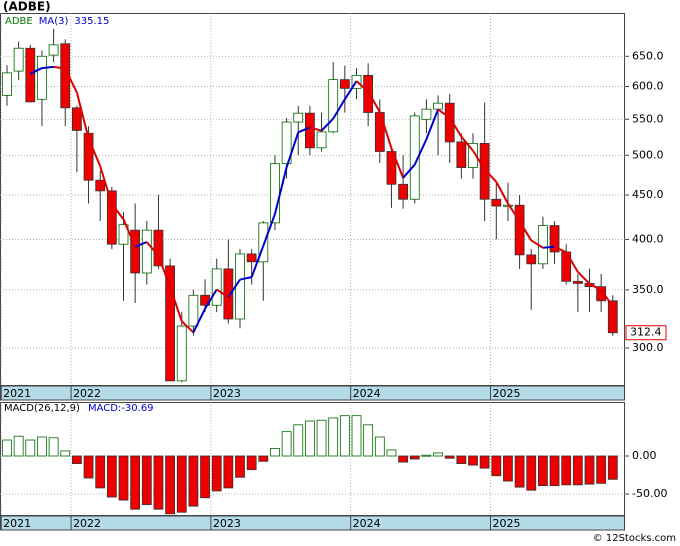  What do you see at coordinates (634, 538) in the screenshot?
I see `footer: © 12Stocks.com` at bounding box center [634, 538].